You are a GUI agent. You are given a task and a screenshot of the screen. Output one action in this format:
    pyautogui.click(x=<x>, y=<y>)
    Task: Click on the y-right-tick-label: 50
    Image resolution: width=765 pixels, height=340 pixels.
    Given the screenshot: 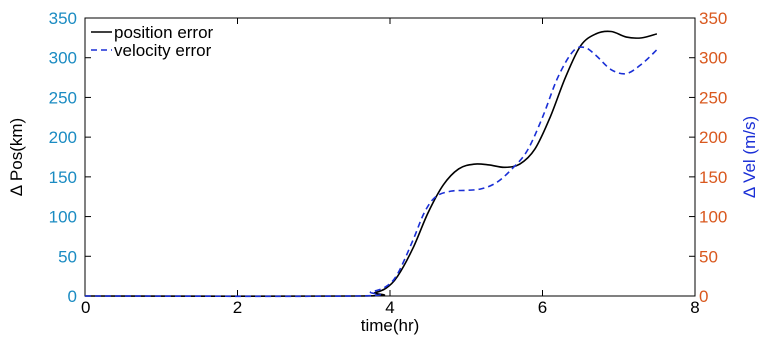 What is the action you would take?
    pyautogui.click(x=708, y=256)
    